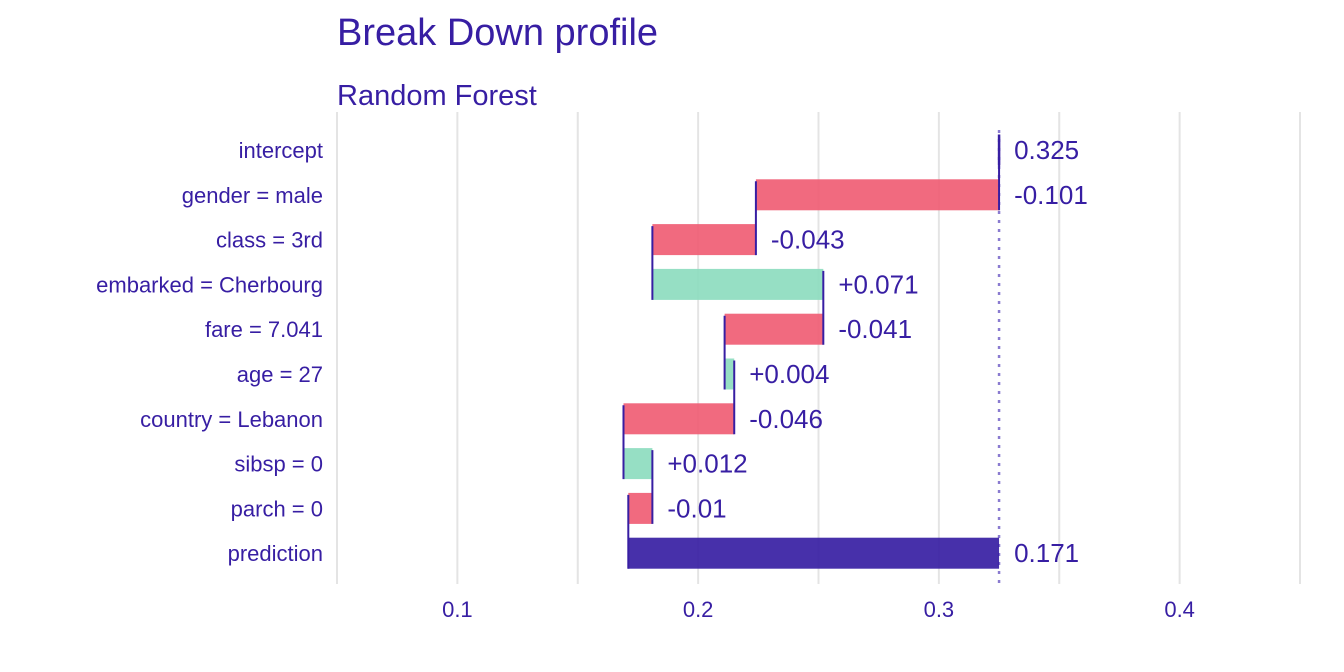 This screenshot has width=1344, height=672. Describe the element at coordinates (231, 419) in the screenshot. I see `category-label: country = Lebanon` at that location.